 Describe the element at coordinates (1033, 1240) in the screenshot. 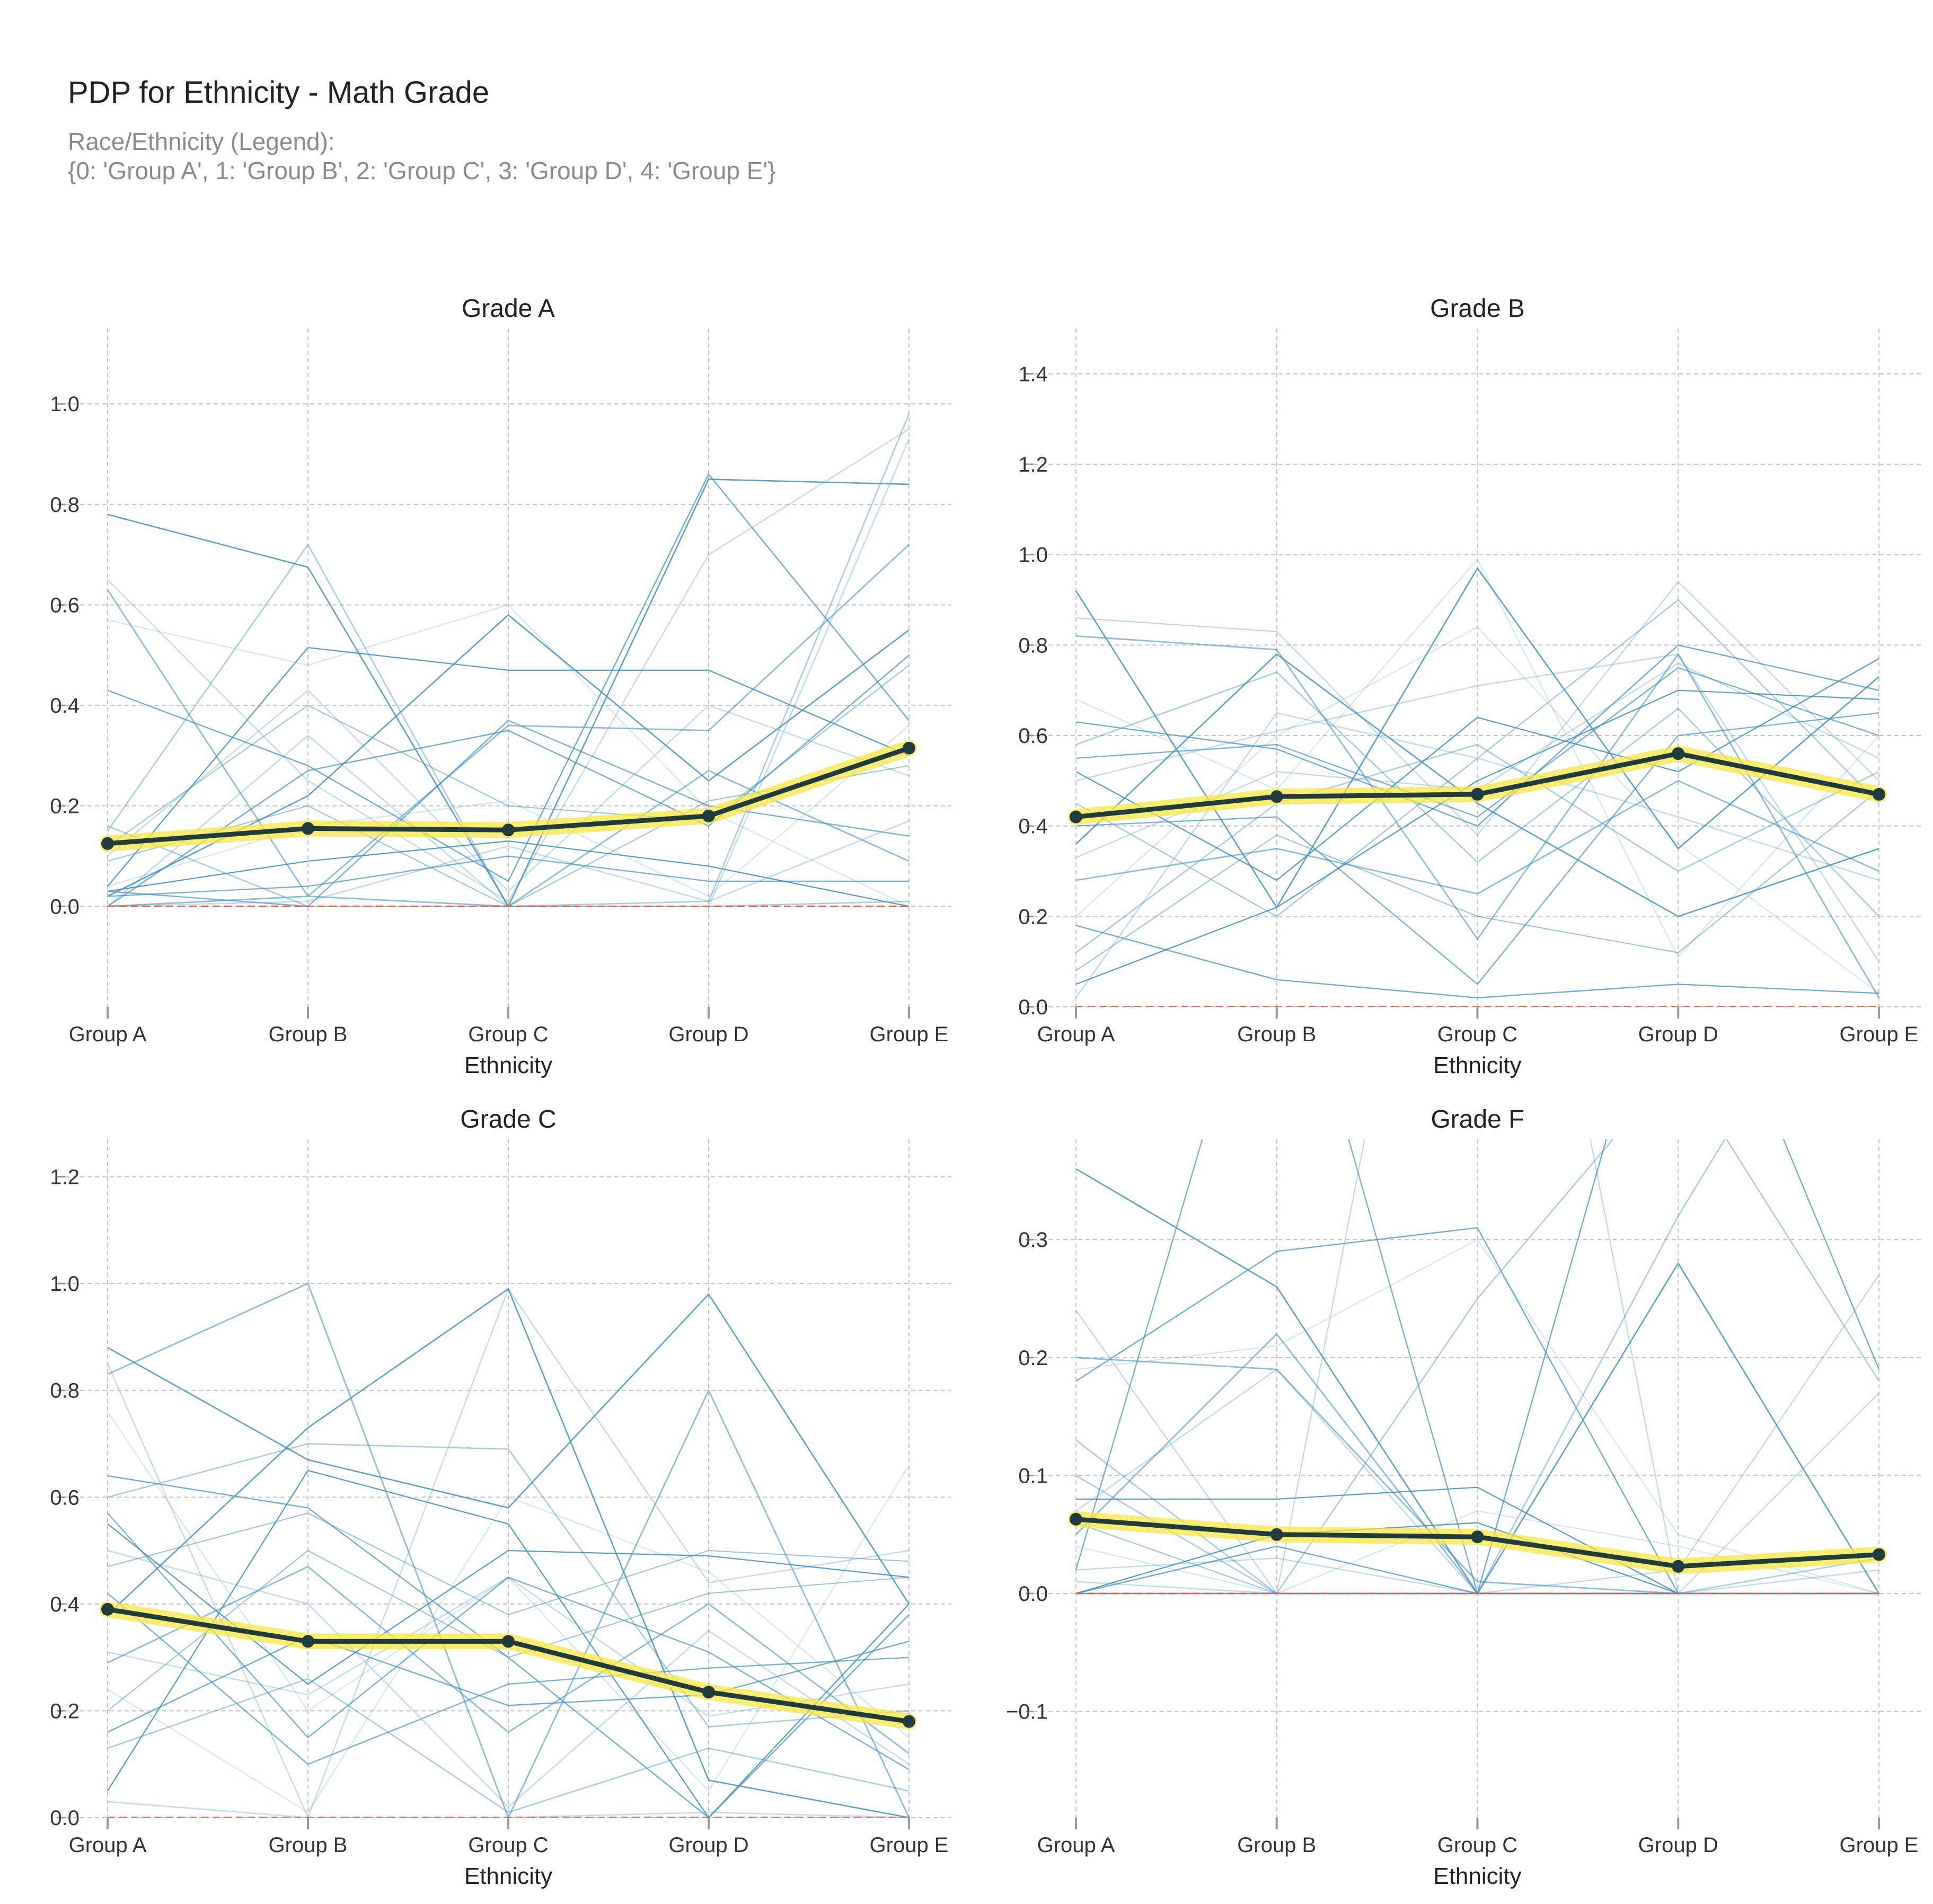

I see `y-tick-label: 0.3` at that location.